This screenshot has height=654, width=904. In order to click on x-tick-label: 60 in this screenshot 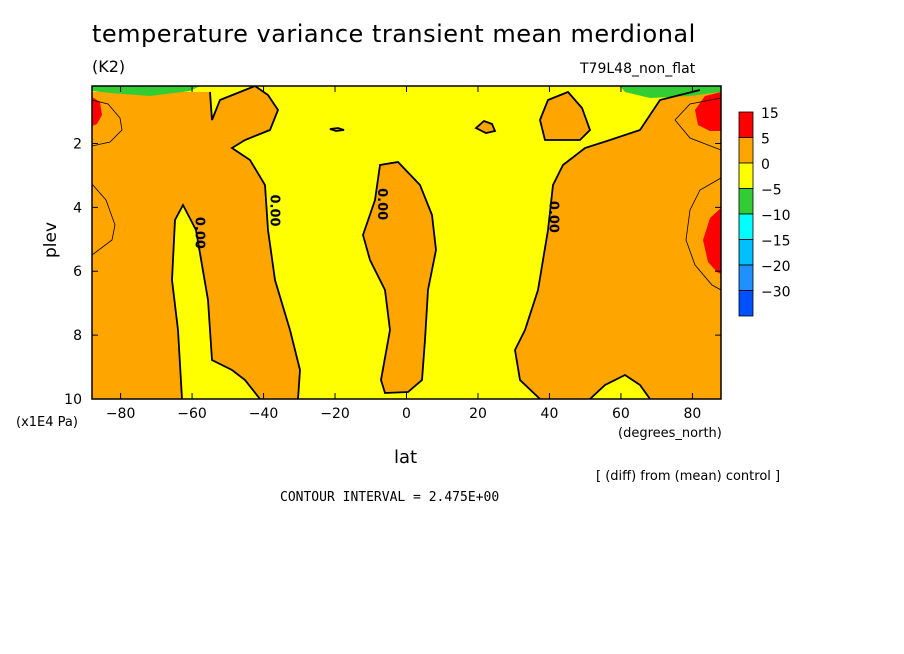, I will do `click(621, 414)`.